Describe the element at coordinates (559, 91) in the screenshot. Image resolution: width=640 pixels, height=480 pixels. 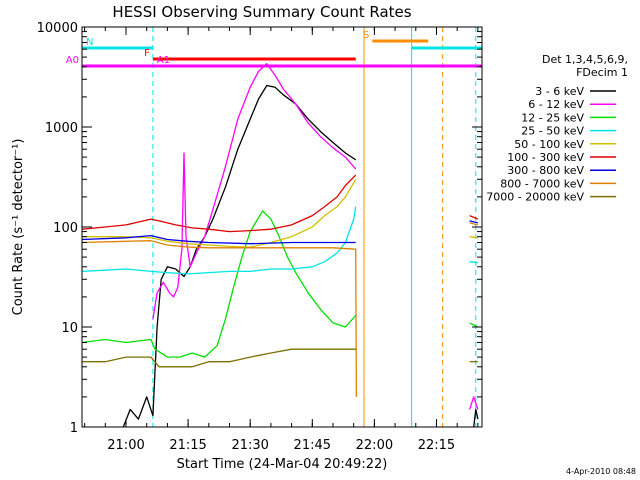
I see `legend-label-1: 3 - 6 keV` at that location.